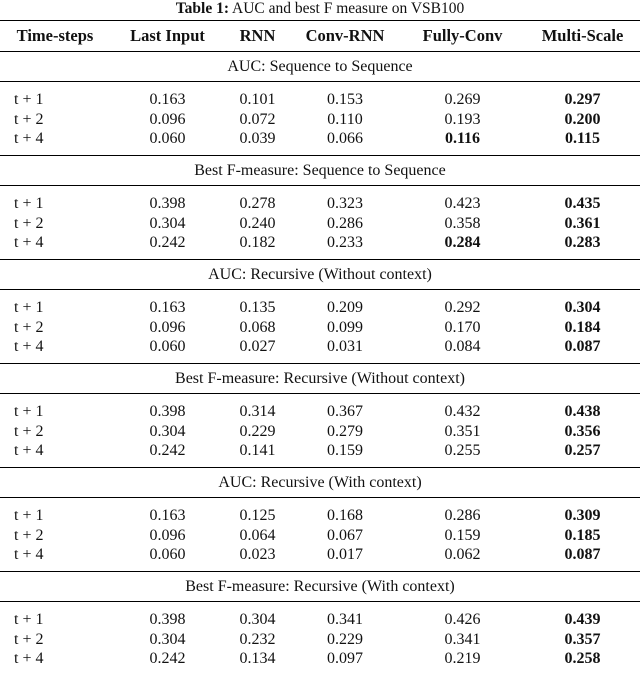 The image size is (640, 675). I want to click on cell: 0.257, so click(582, 450).